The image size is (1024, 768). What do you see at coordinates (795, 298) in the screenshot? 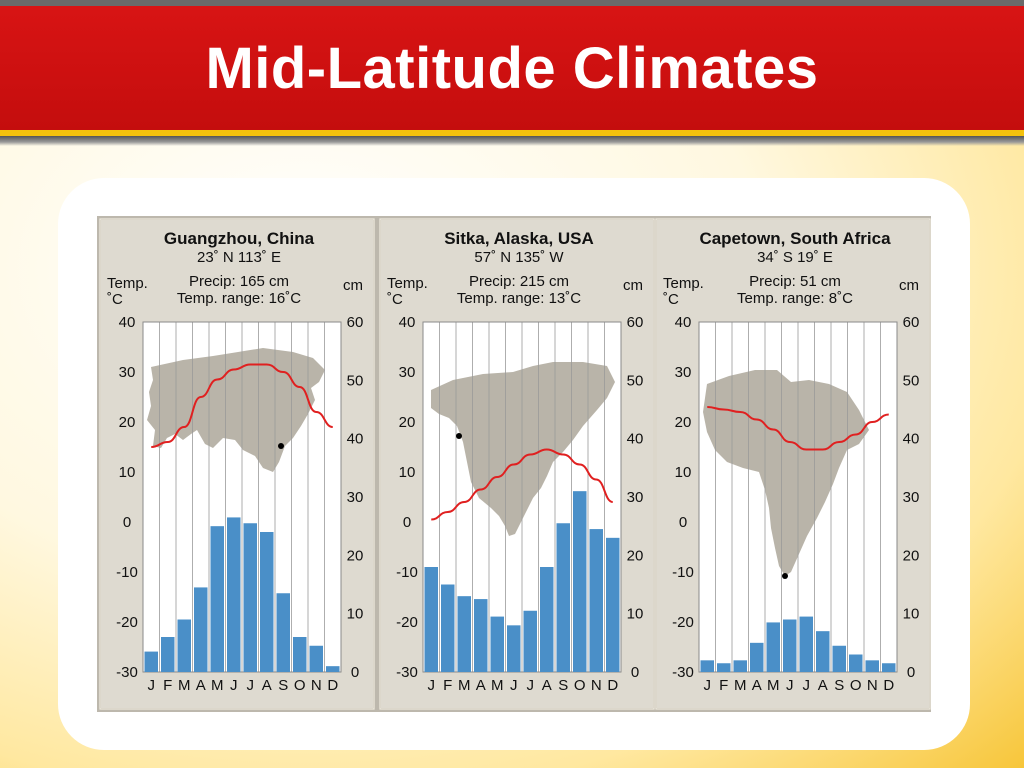
I see `temp-range: Temp. range: 8˚C` at bounding box center [795, 298].